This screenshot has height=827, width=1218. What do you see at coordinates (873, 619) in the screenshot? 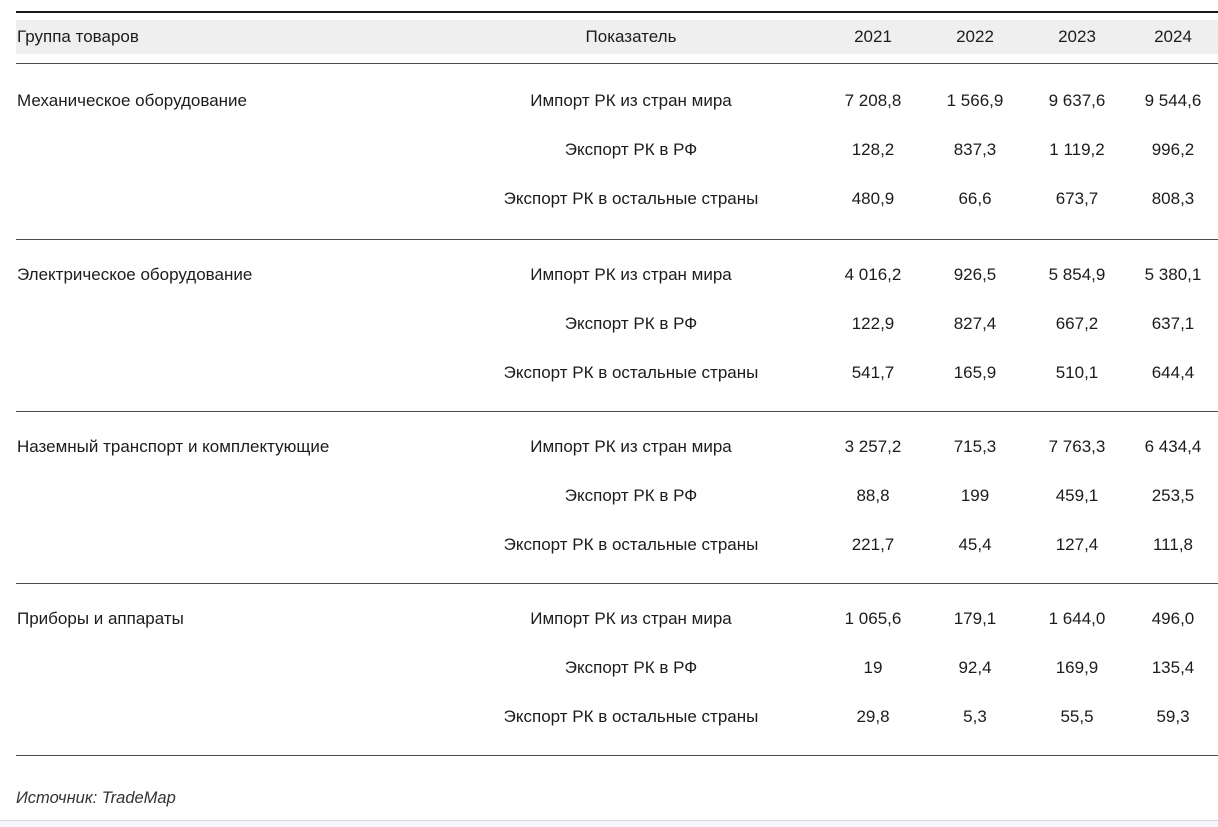
I see `value-2021: 1 065,6` at bounding box center [873, 619].